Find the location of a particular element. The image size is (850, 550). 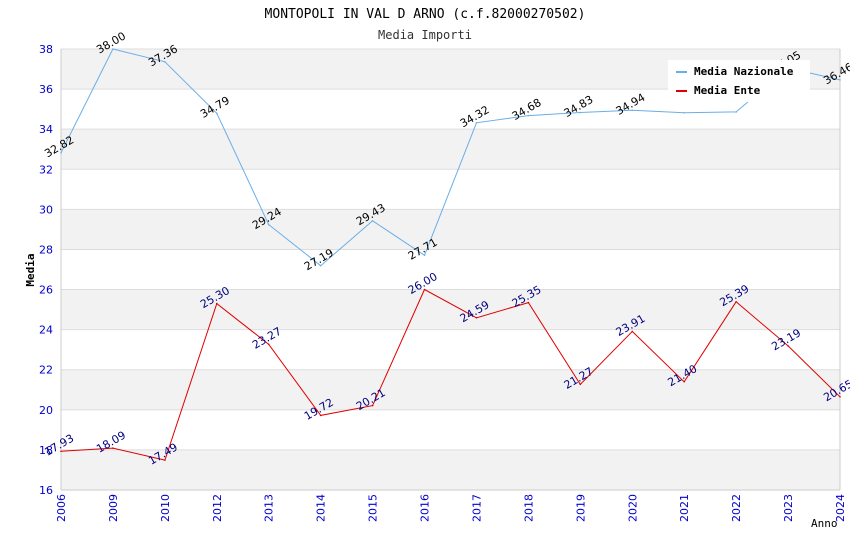

legend-background is located at coordinates (739, 81).